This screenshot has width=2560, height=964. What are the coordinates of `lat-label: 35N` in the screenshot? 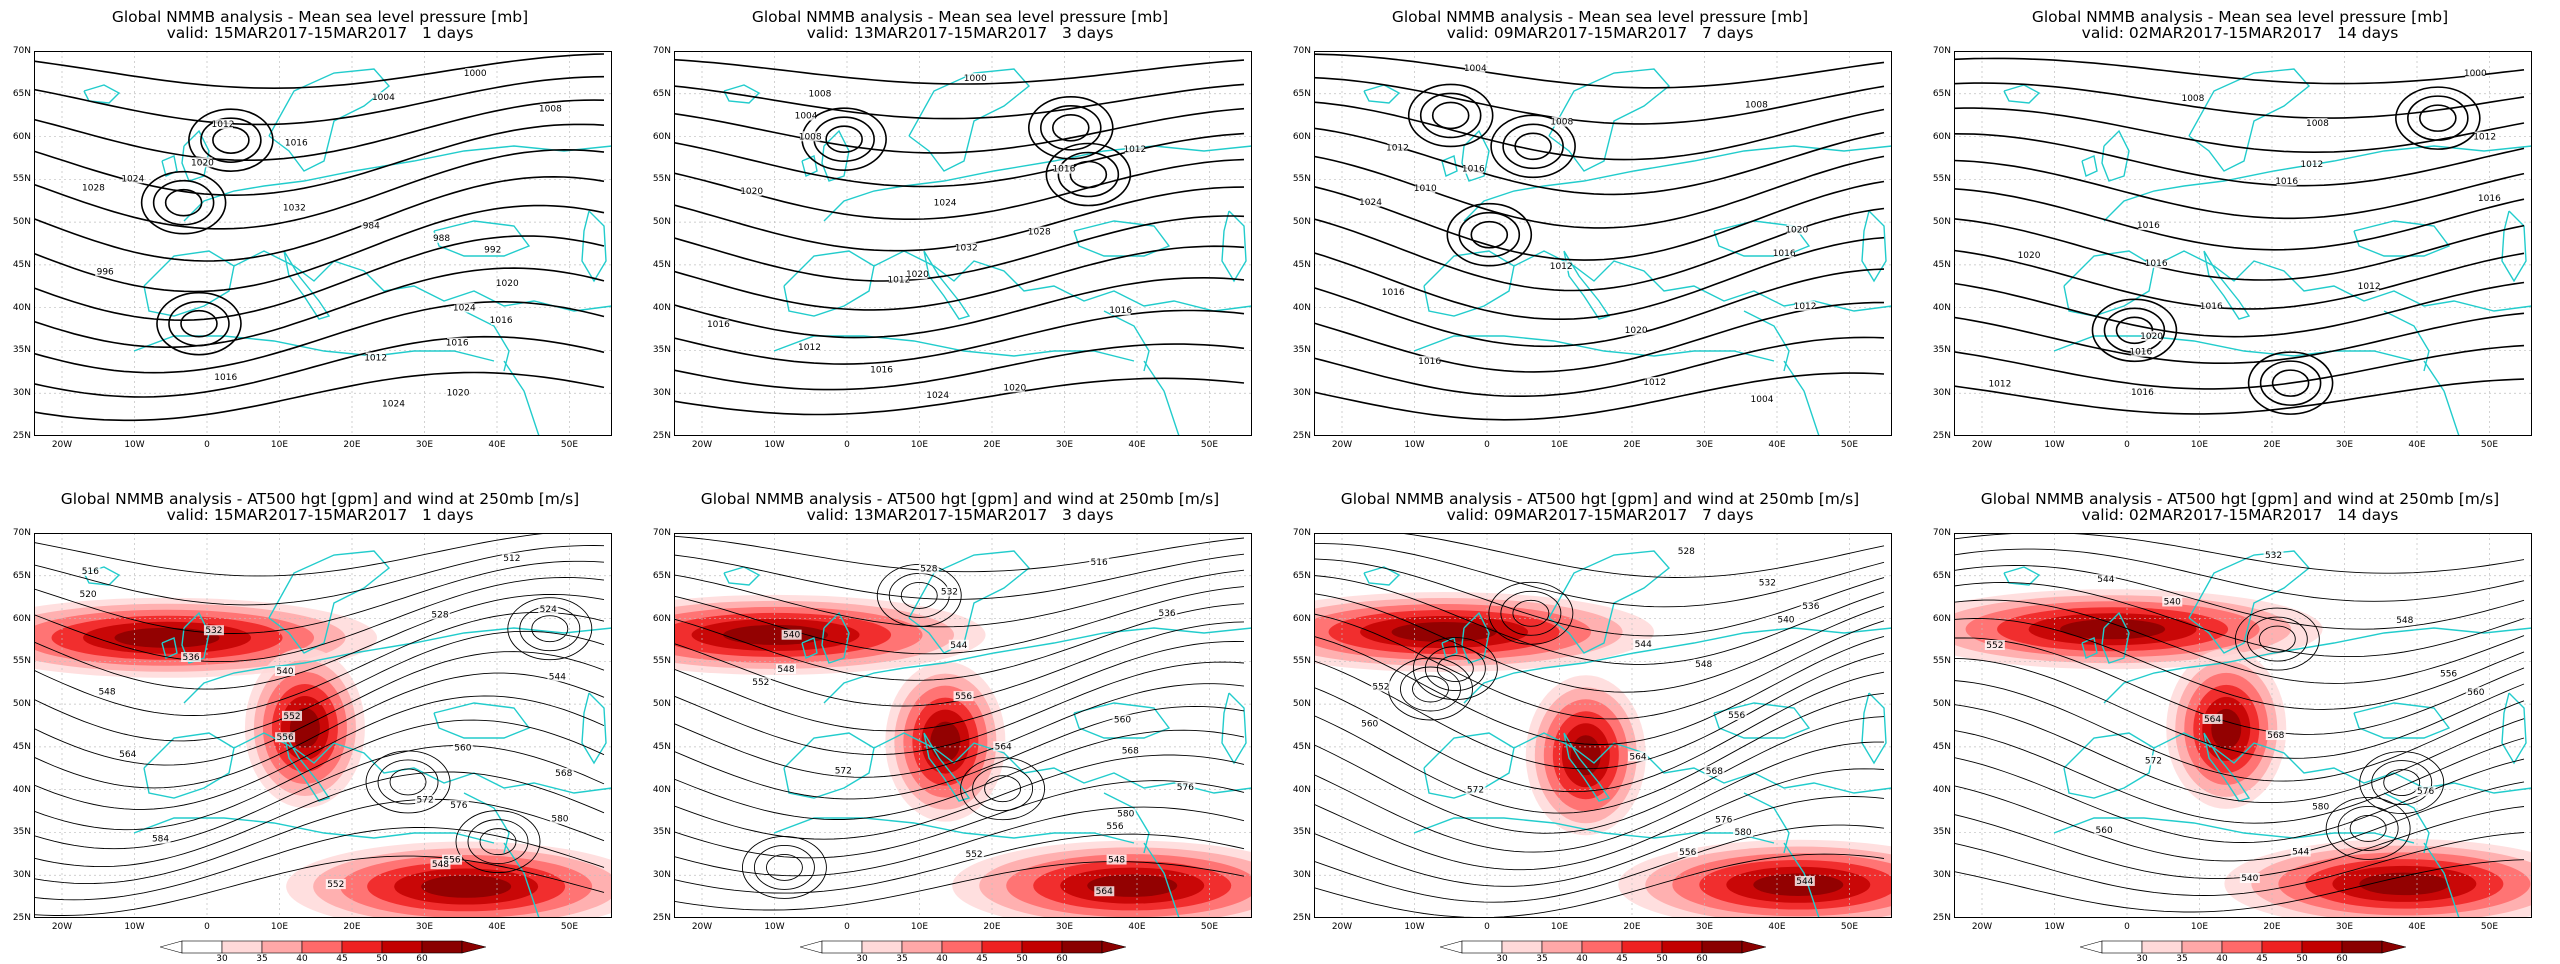 It's located at (21, 832).